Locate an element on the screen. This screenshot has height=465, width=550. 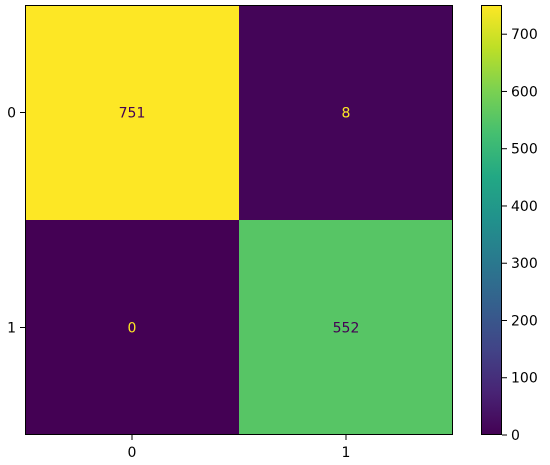
cell-label-r1-c1: 552 is located at coordinates (346, 329).